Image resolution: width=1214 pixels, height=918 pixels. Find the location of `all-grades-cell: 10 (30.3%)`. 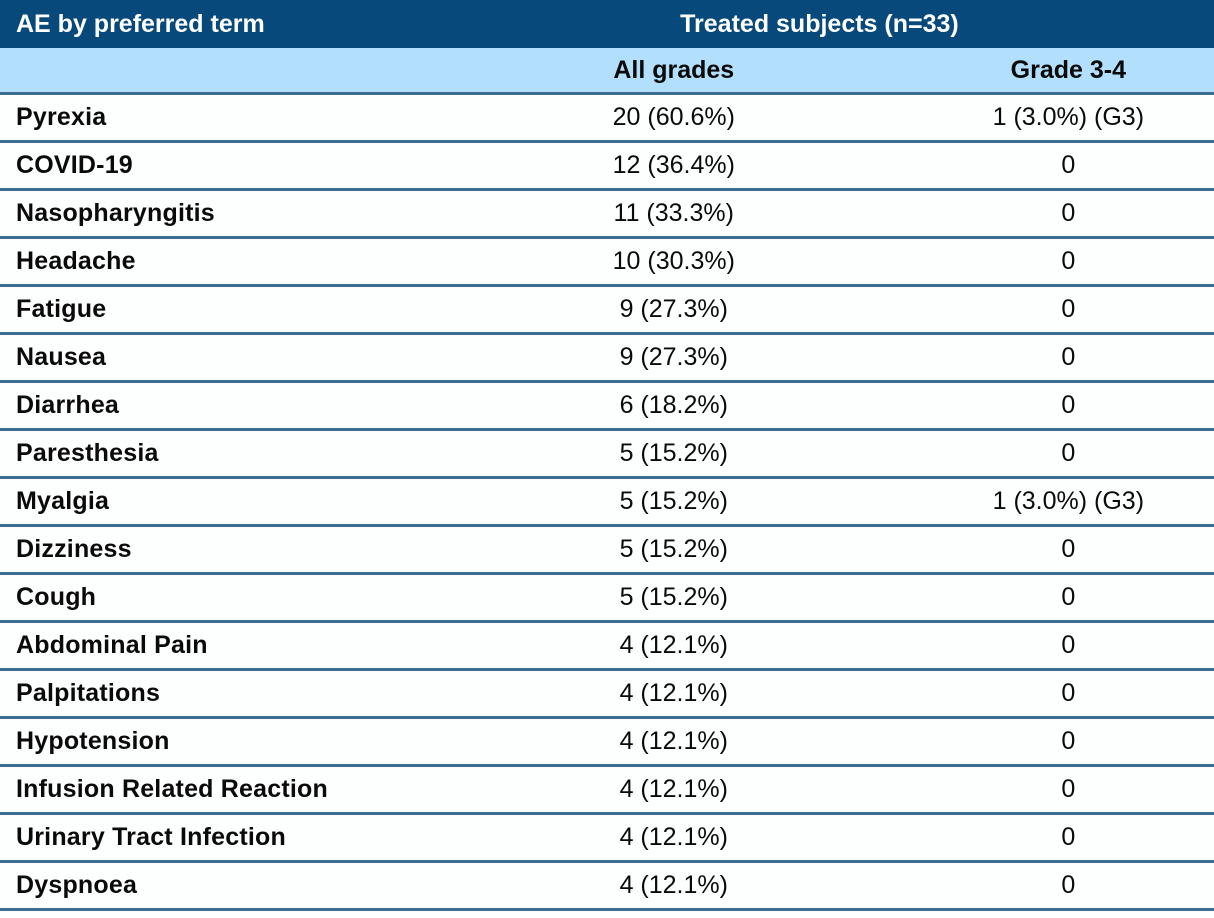

all-grades-cell: 10 (30.3%) is located at coordinates (673, 262).